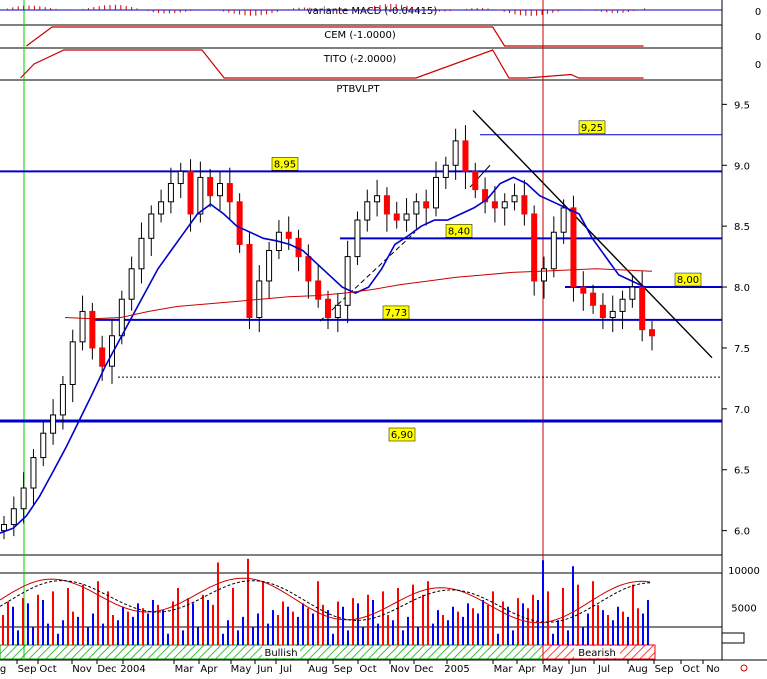 Image resolution: width=767 pixels, height=679 pixels. I want to click on tito-line, so click(332, 64).